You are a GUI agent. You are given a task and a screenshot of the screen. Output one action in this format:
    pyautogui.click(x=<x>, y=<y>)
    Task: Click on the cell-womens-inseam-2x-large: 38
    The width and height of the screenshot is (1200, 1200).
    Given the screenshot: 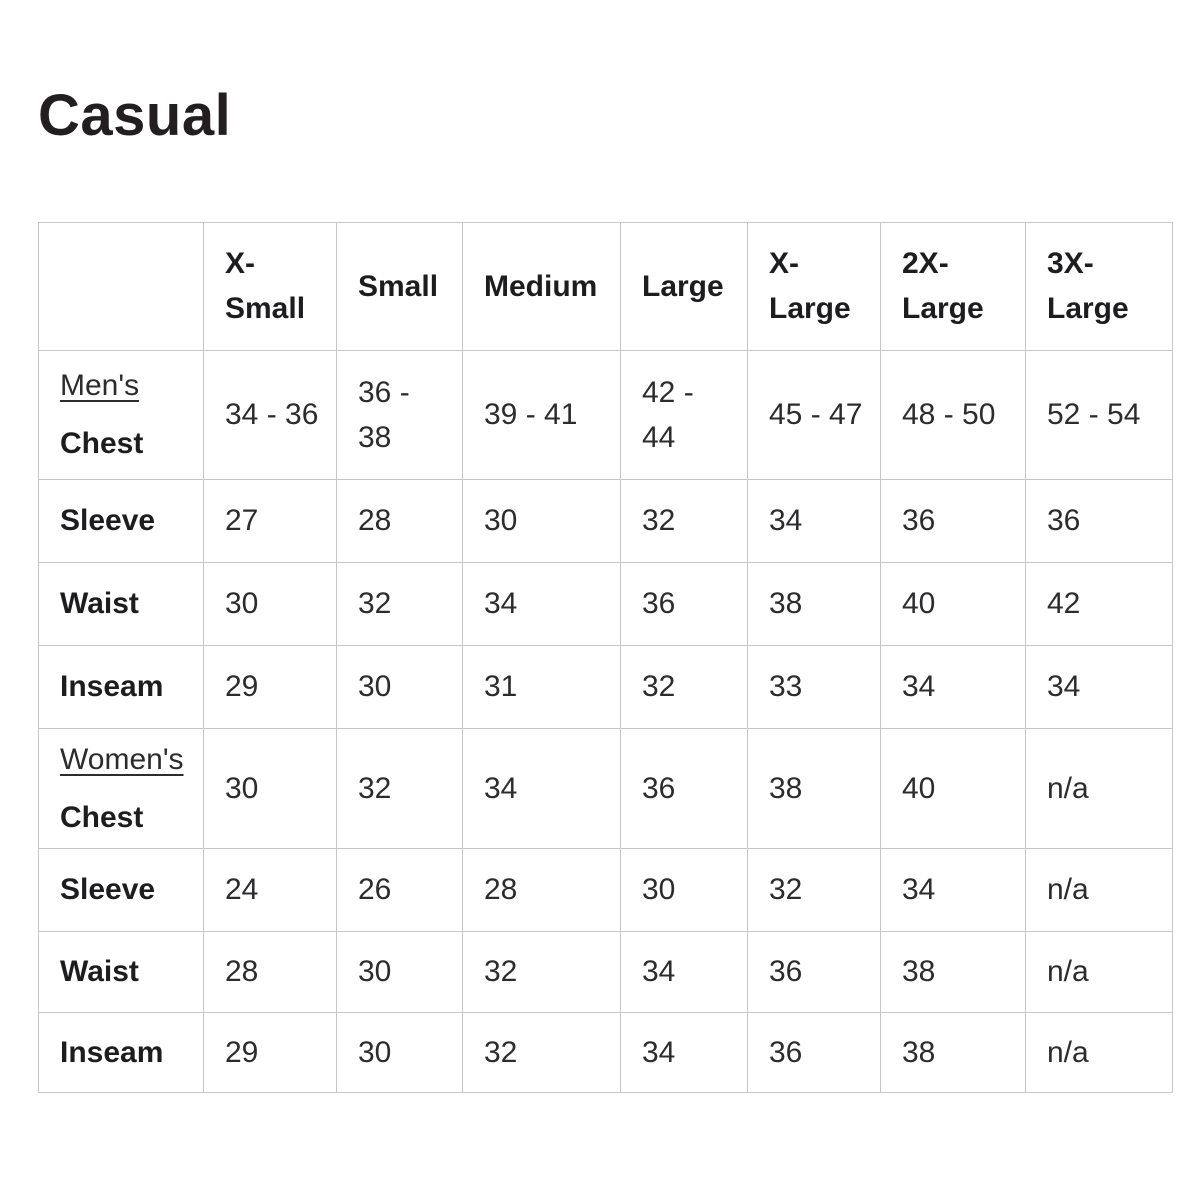 What is the action you would take?
    pyautogui.click(x=953, y=1052)
    